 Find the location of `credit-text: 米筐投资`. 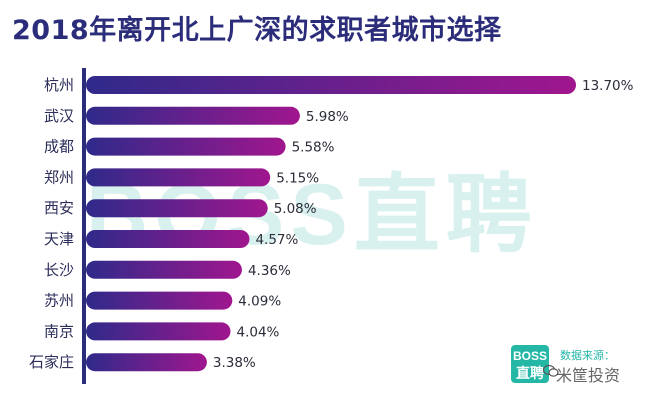

credit-text: 米筐投资 is located at coordinates (588, 375).